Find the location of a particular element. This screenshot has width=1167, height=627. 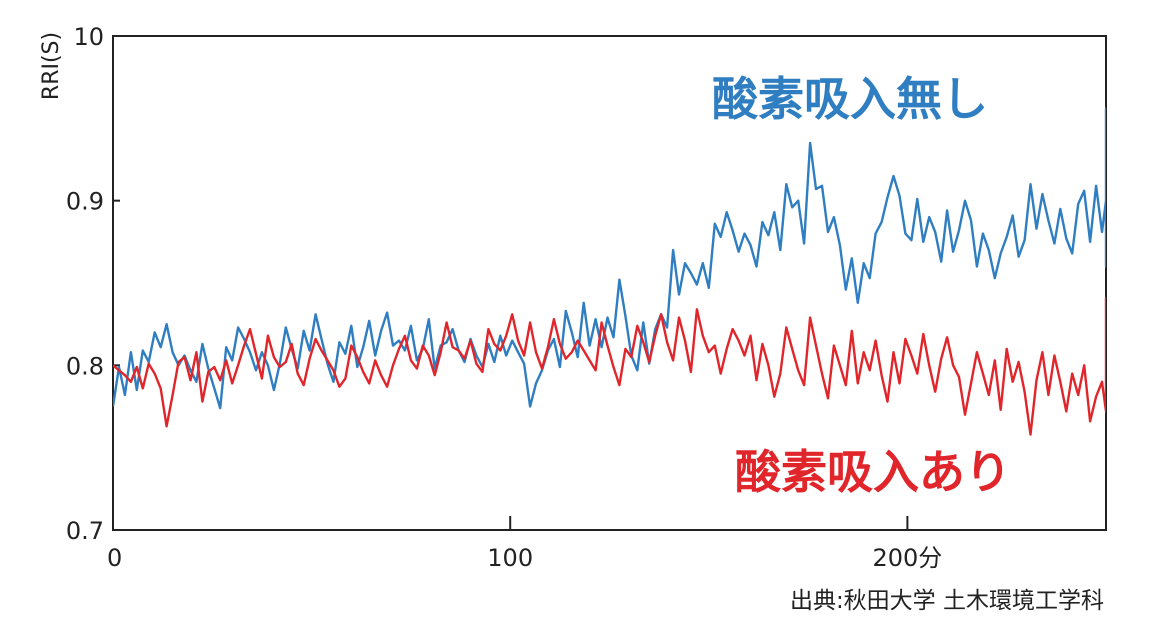

x-tick-label: 200分 is located at coordinates (907, 558).